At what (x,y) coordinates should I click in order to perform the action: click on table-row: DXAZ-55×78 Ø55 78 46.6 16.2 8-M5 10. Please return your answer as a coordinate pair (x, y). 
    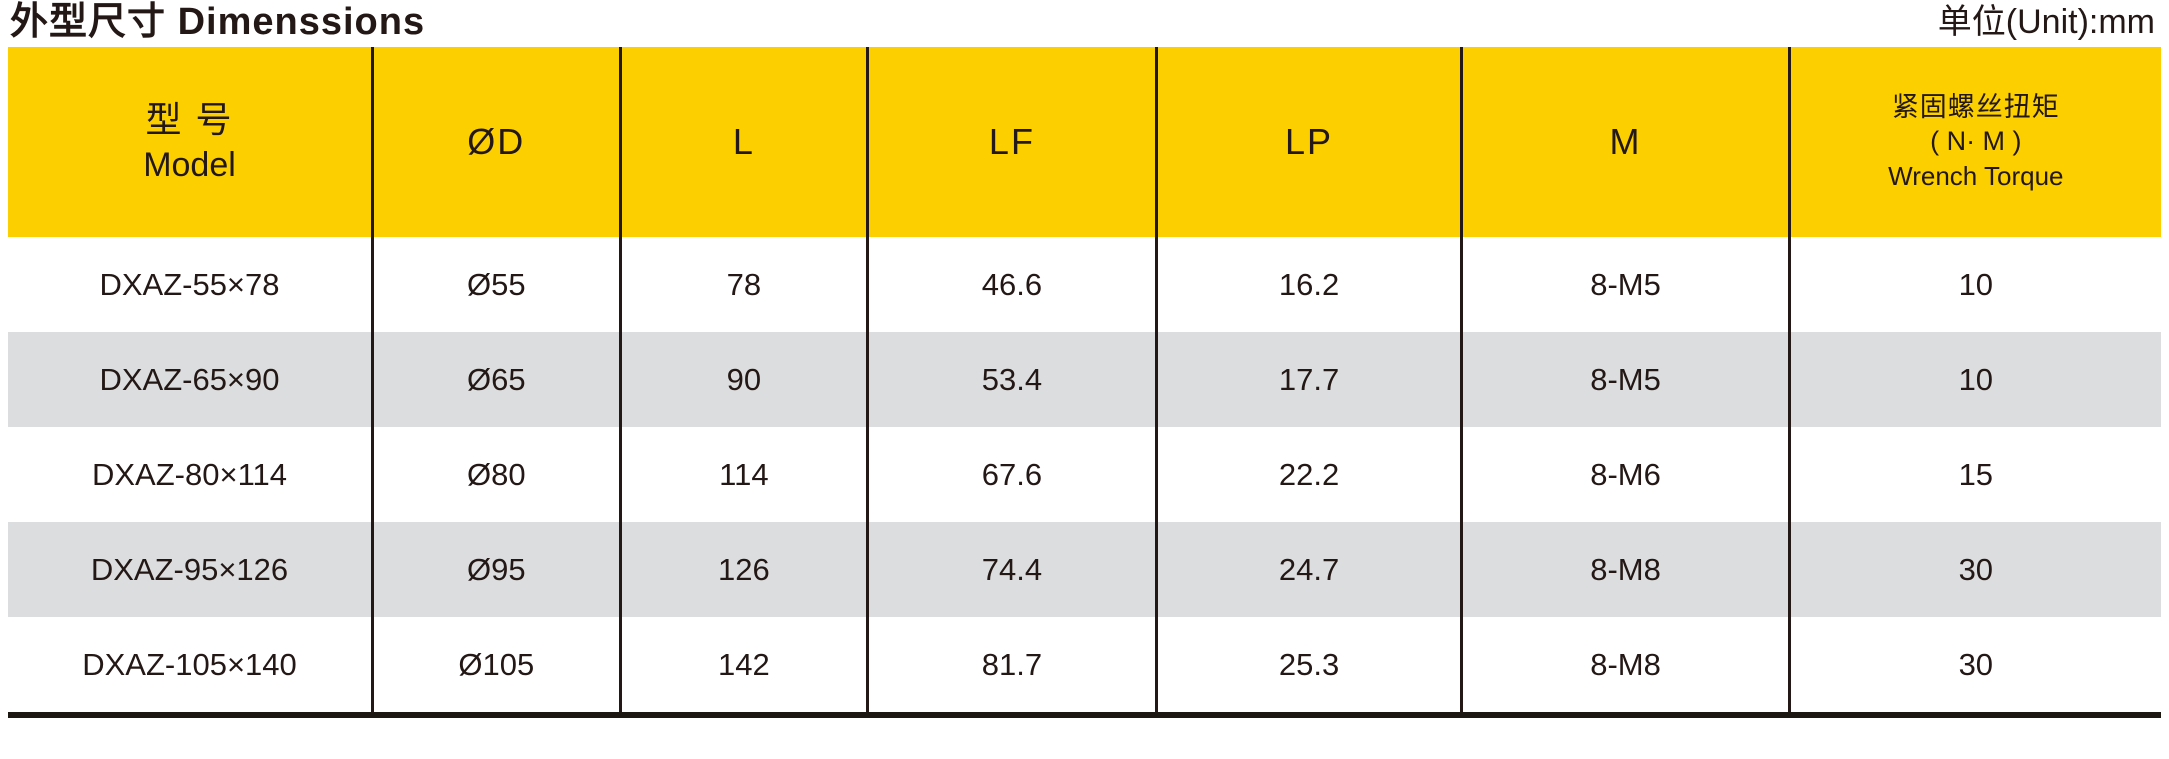
    Looking at the image, I should click on (1084, 284).